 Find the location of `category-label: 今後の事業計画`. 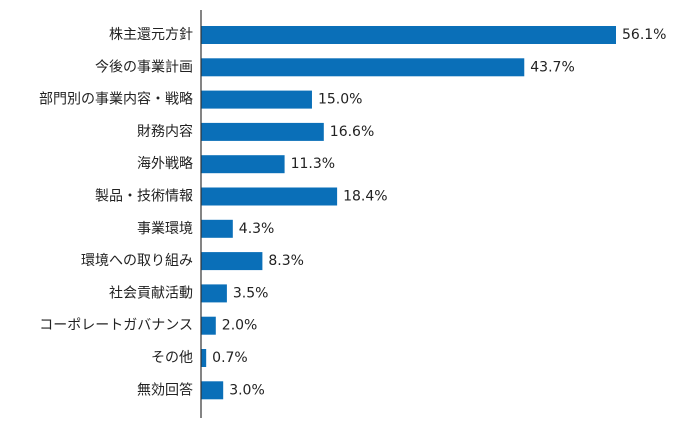

category-label: 今後の事業計画 is located at coordinates (144, 67).